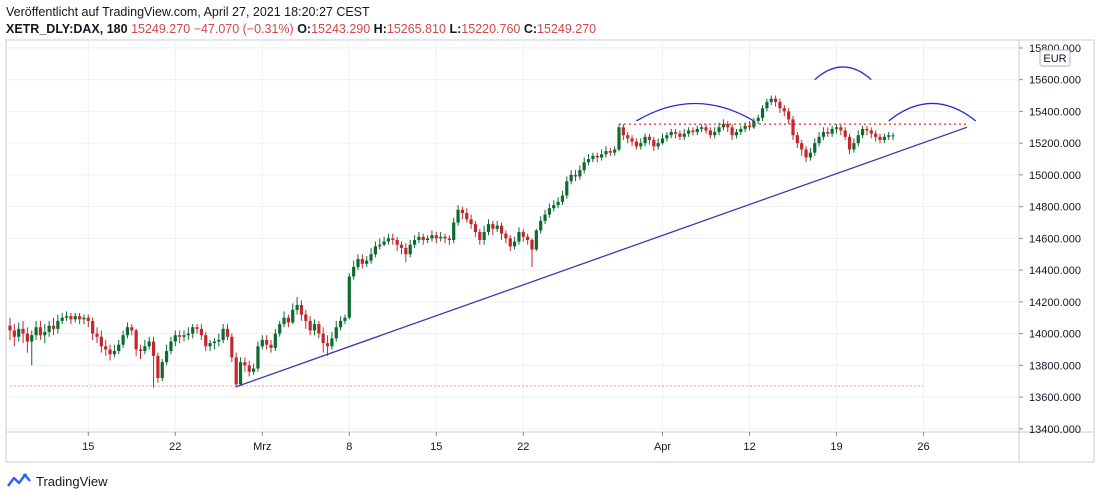 The image size is (1100, 498). What do you see at coordinates (19, 480) in the screenshot?
I see `tradingview-logo-icon` at bounding box center [19, 480].